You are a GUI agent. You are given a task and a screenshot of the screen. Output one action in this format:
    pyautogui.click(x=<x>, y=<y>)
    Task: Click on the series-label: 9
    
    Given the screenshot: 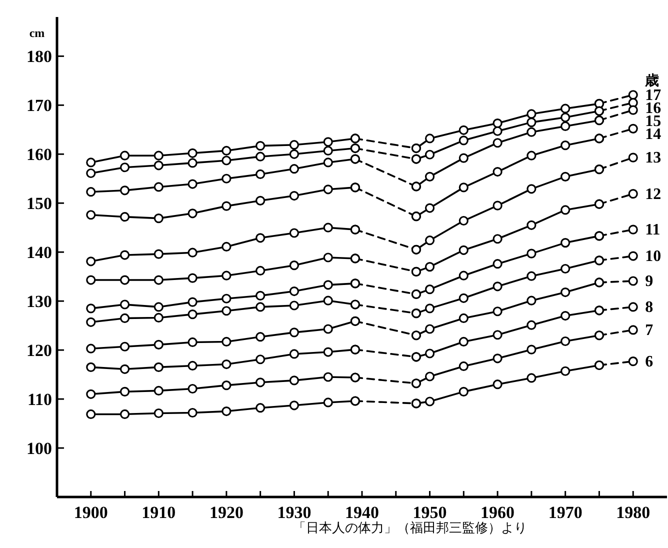 What is the action you would take?
    pyautogui.click(x=649, y=281)
    